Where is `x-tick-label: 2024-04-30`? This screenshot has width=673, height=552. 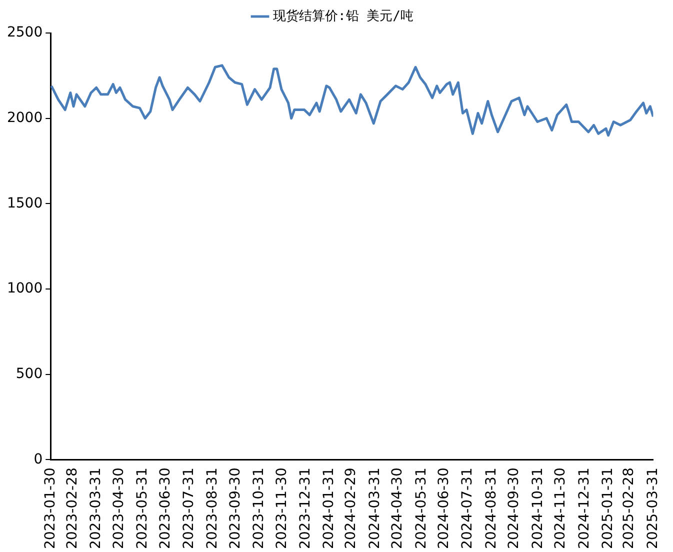
x-tick-label: 2024-04-30 is located at coordinates (398, 509).